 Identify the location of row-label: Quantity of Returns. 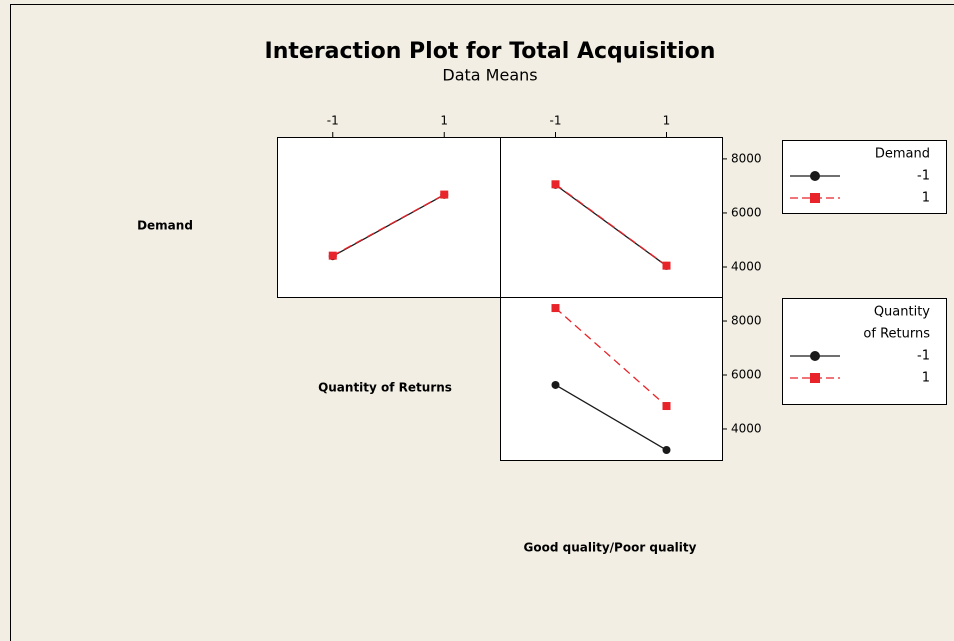
(385, 388).